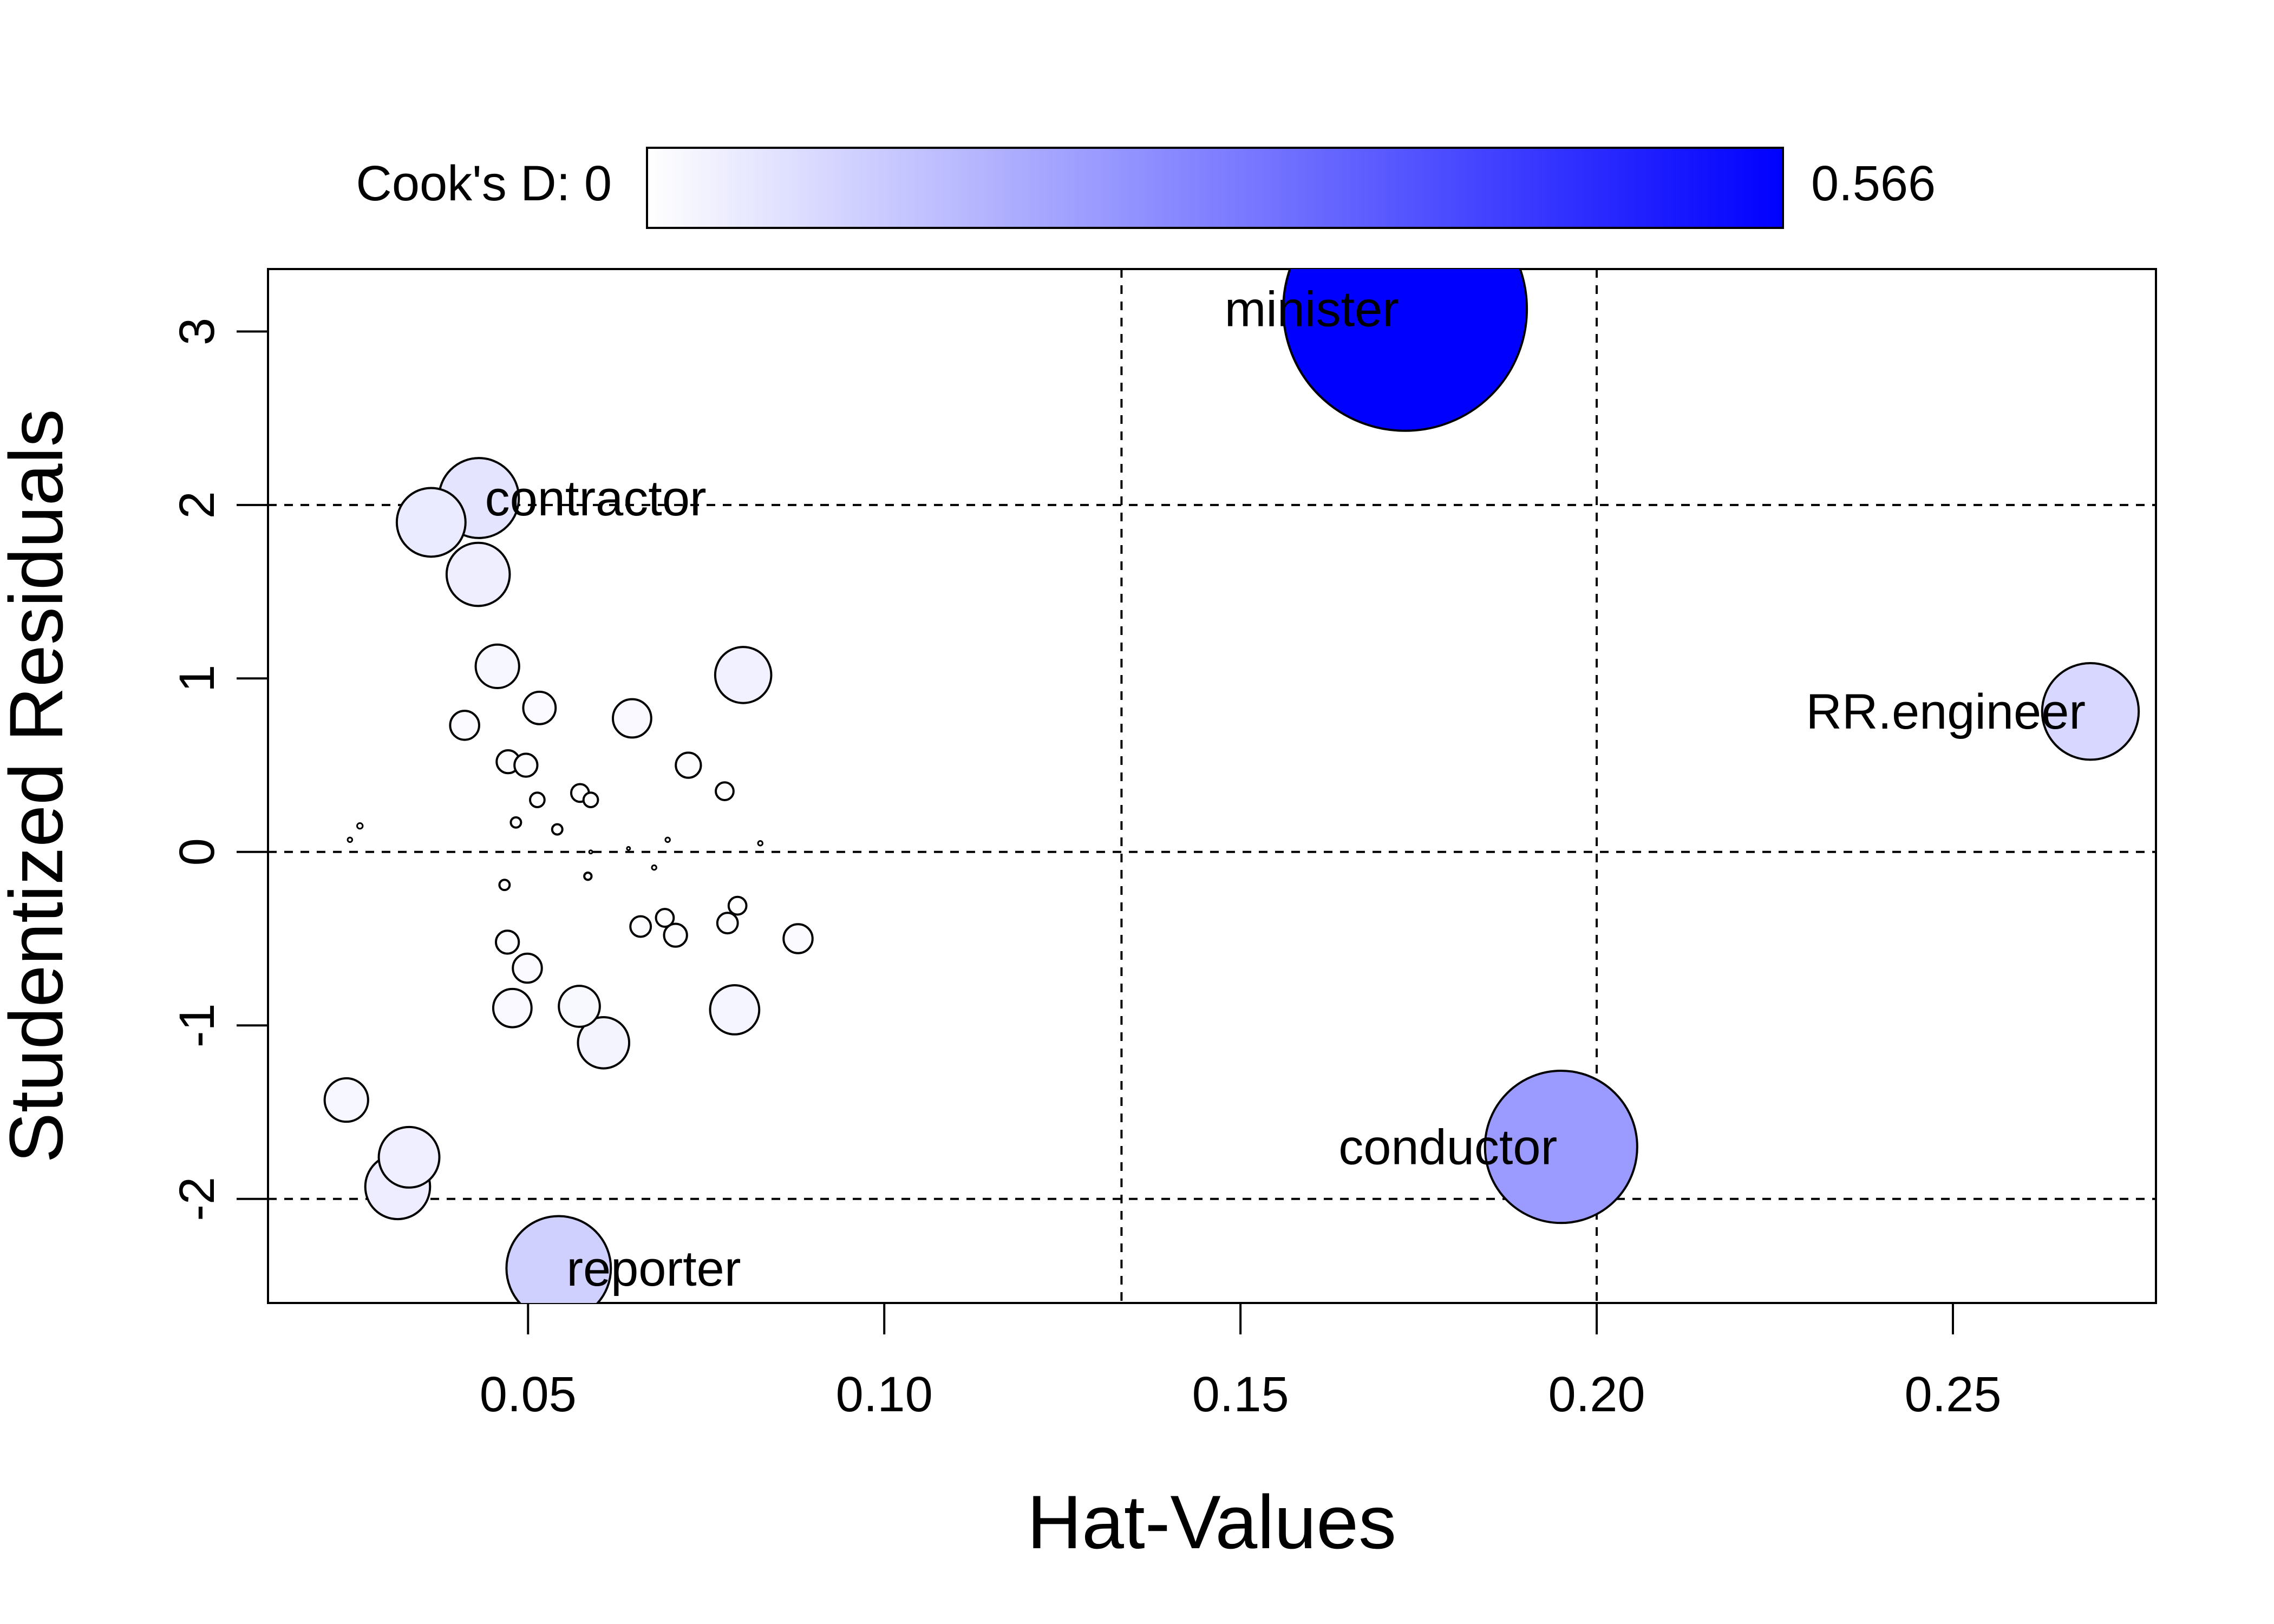 This screenshot has width=2274, height=1624. What do you see at coordinates (197, 1025) in the screenshot?
I see `y-tick-label: -1` at bounding box center [197, 1025].